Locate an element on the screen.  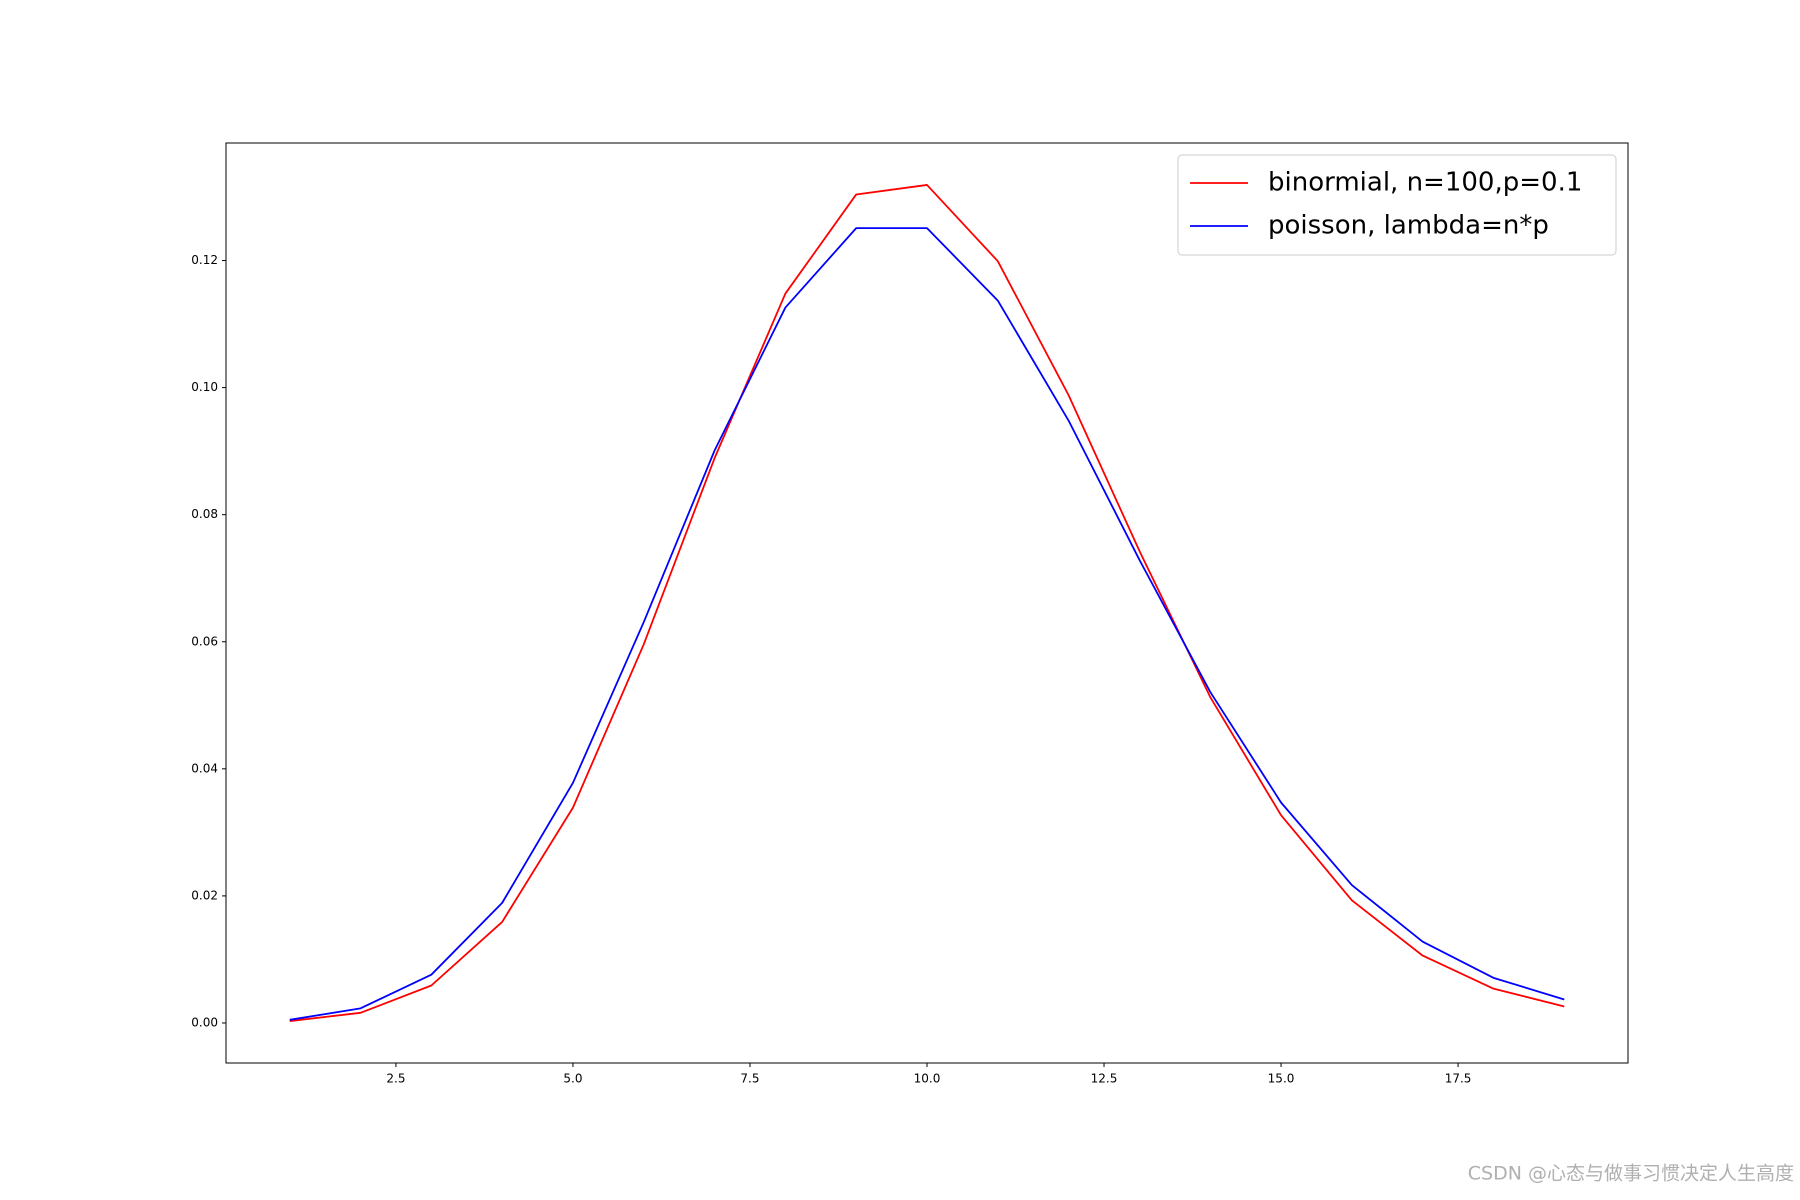
watermark: CSDN @心态与做事习惯决定人生高度 is located at coordinates (1631, 1174).